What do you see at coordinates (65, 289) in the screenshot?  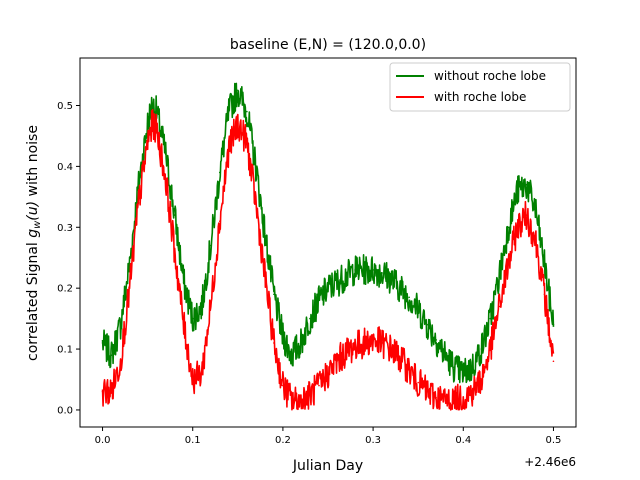 I see `y-tick-label: 0.2` at bounding box center [65, 289].